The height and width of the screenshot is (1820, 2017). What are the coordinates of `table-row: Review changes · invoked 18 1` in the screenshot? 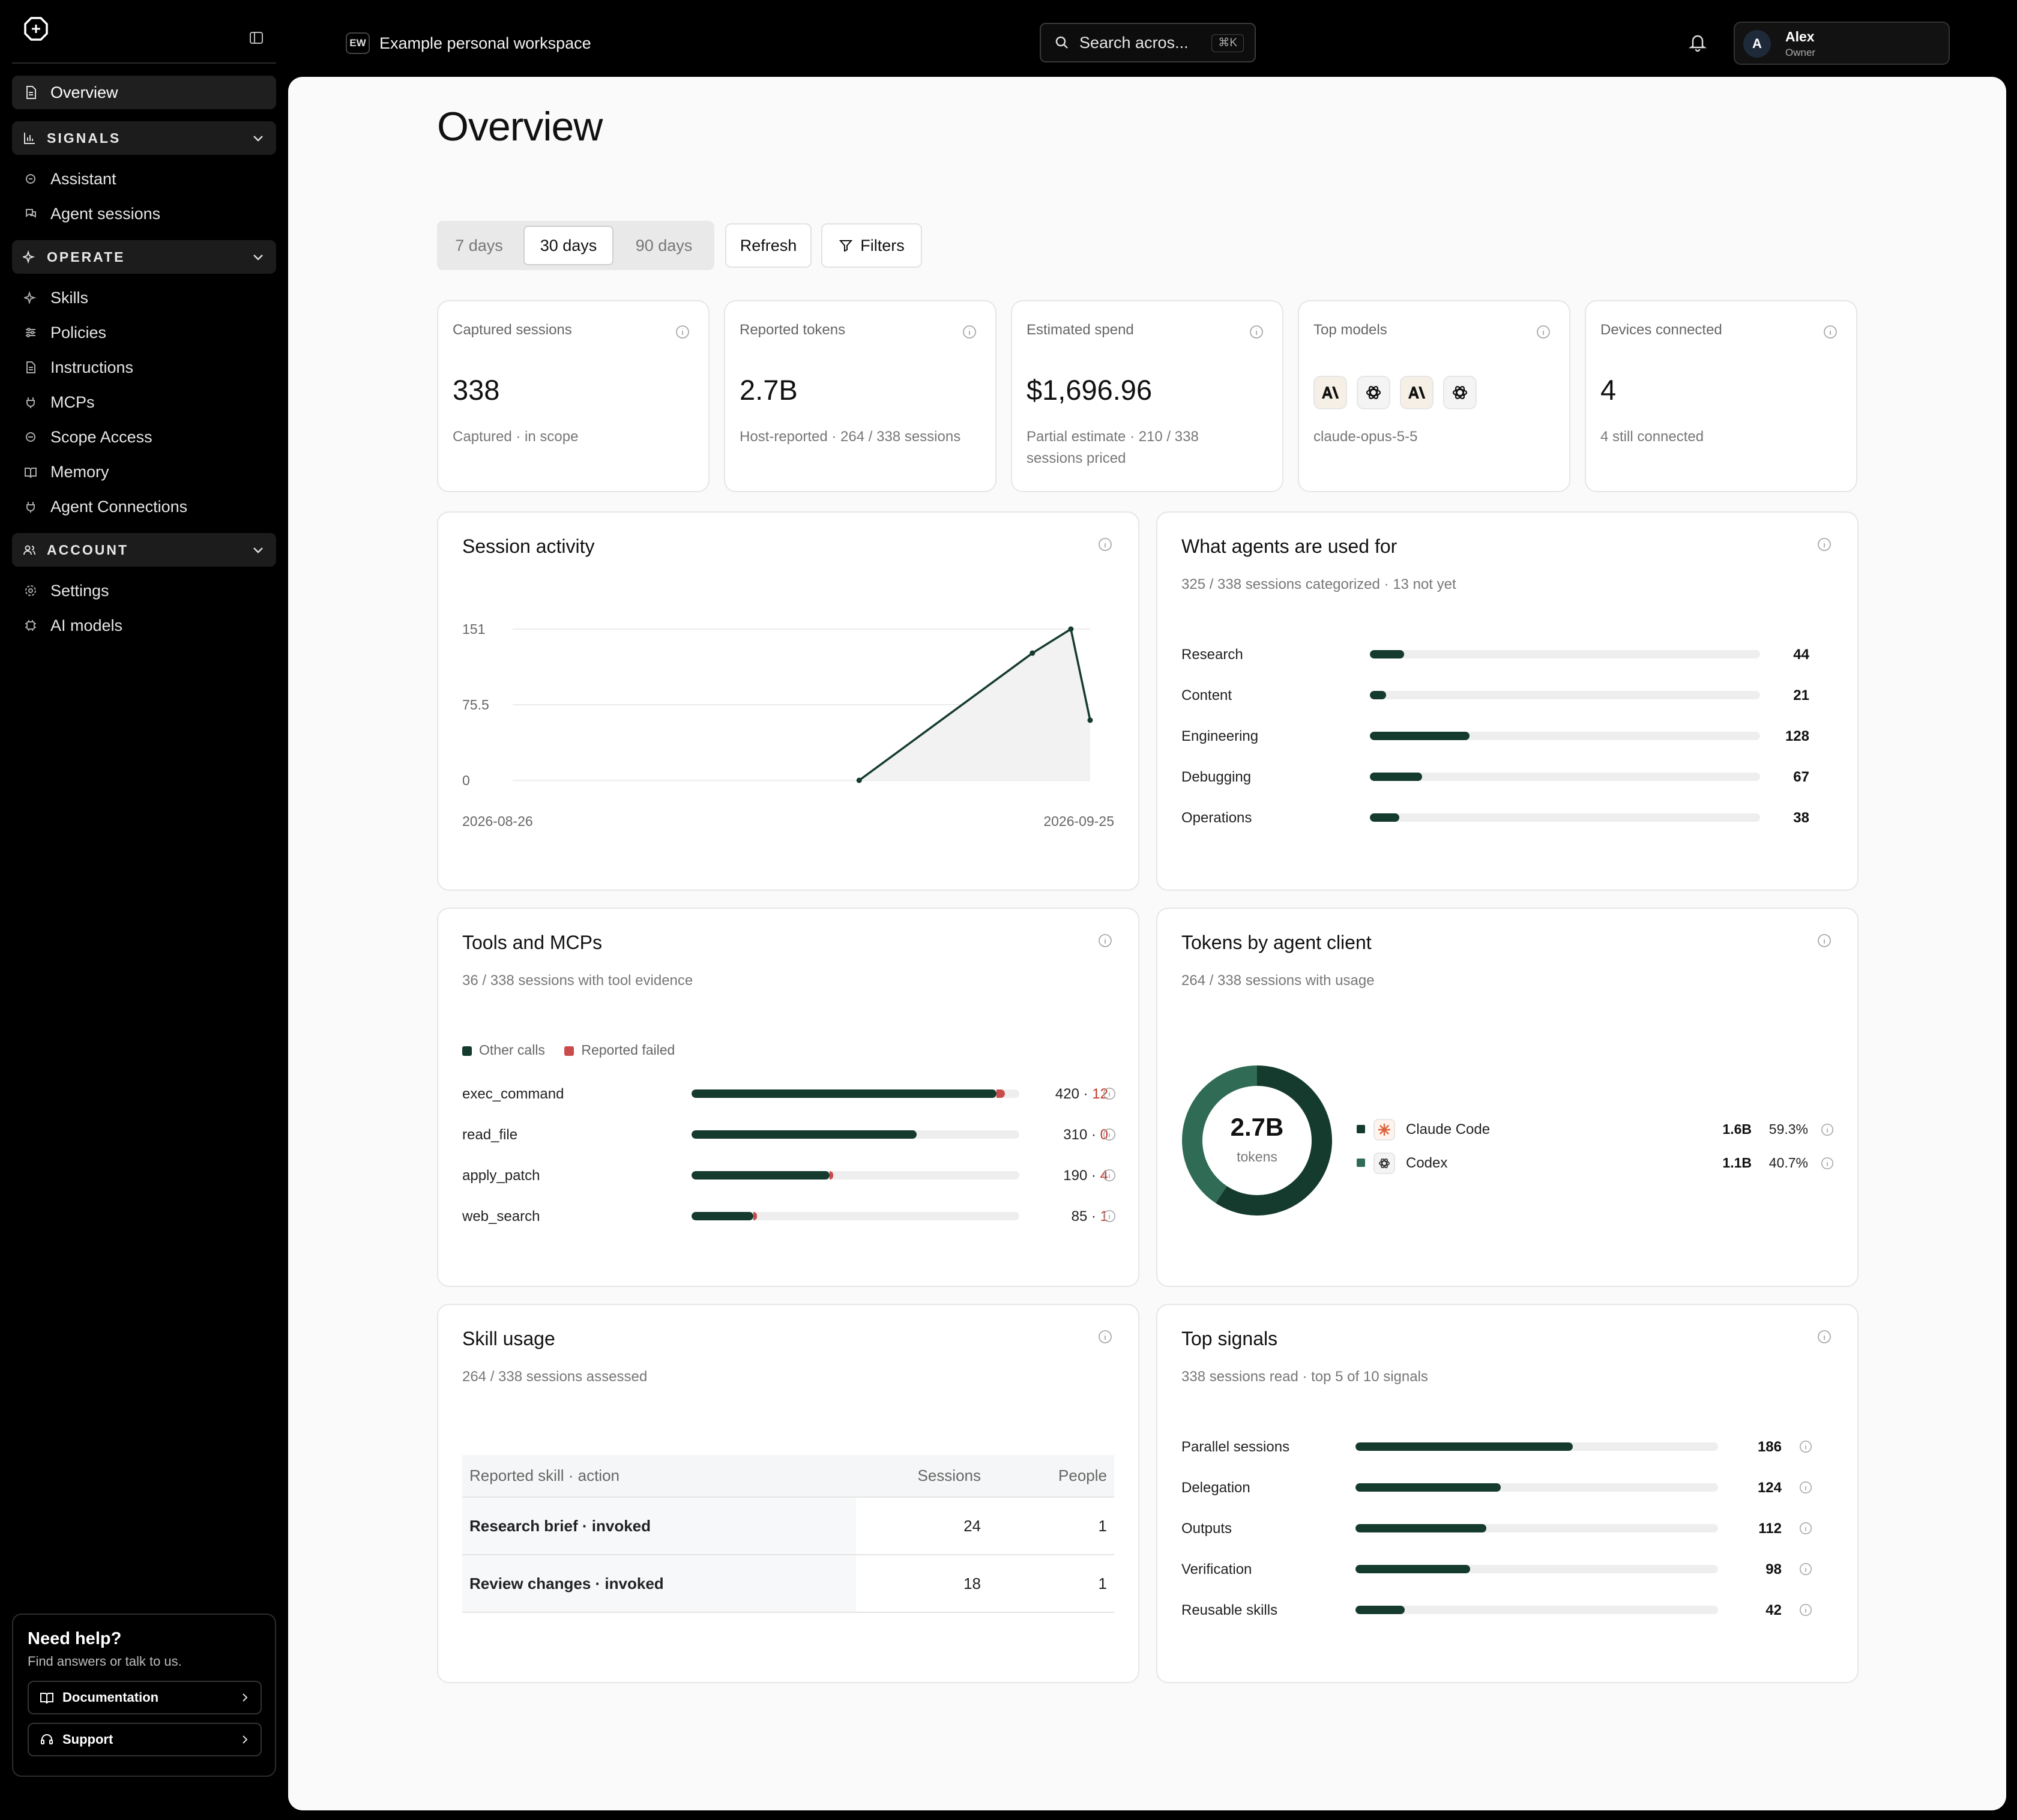 It's located at (788, 1584).